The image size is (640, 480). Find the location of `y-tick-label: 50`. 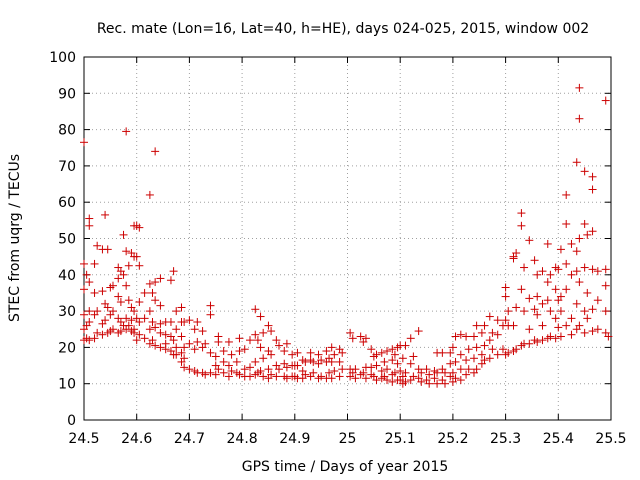

y-tick-label: 50 is located at coordinates (67, 240).